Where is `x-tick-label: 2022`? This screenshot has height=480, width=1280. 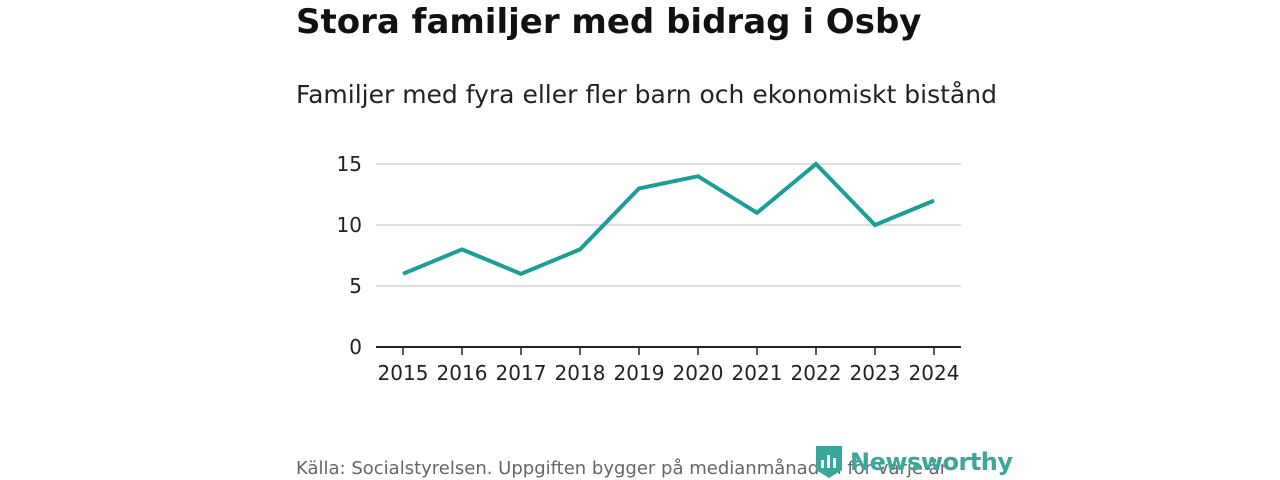
x-tick-label: 2022 is located at coordinates (816, 373).